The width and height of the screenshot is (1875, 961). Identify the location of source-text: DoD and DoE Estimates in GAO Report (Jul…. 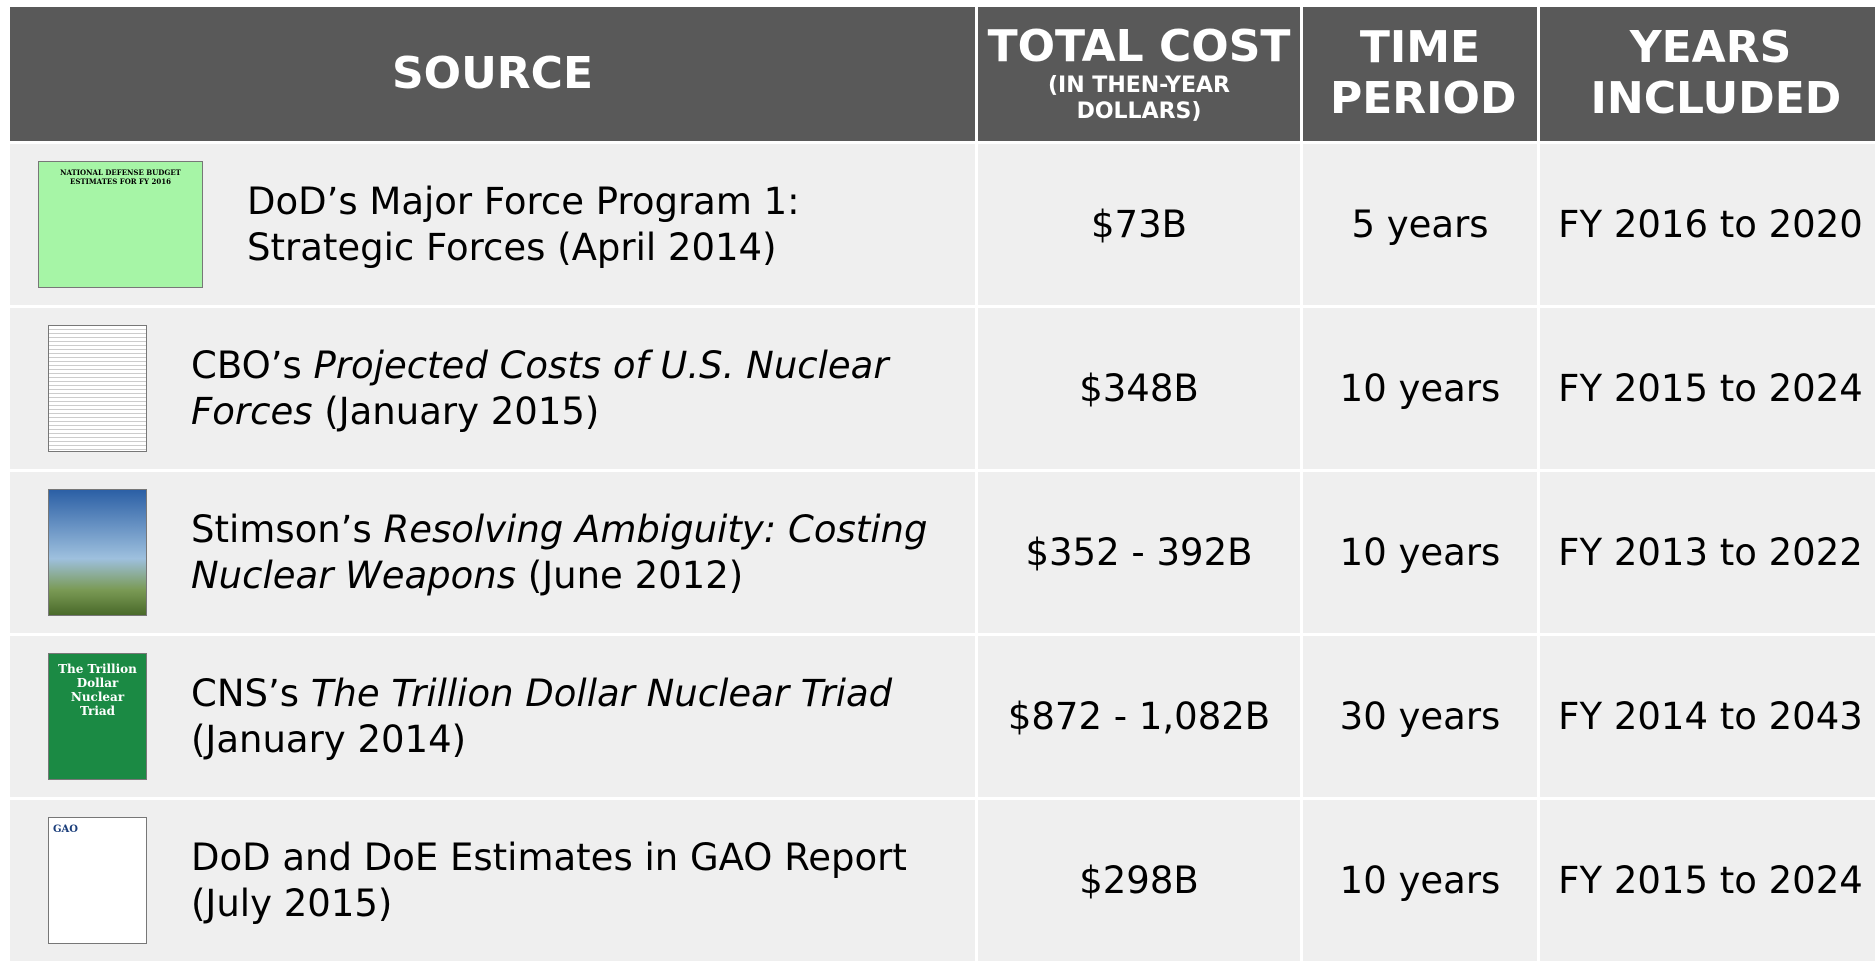
(583, 880).